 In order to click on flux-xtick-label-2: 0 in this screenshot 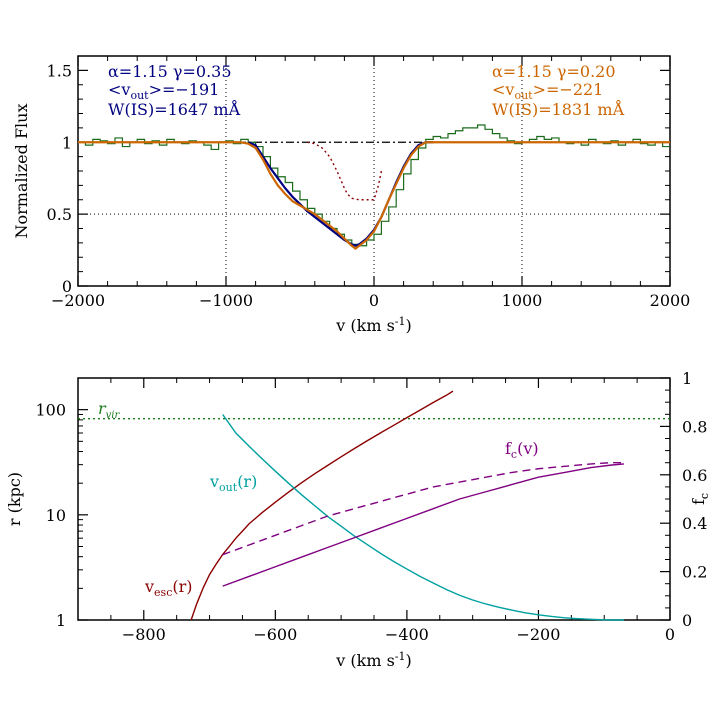, I will do `click(374, 300)`.